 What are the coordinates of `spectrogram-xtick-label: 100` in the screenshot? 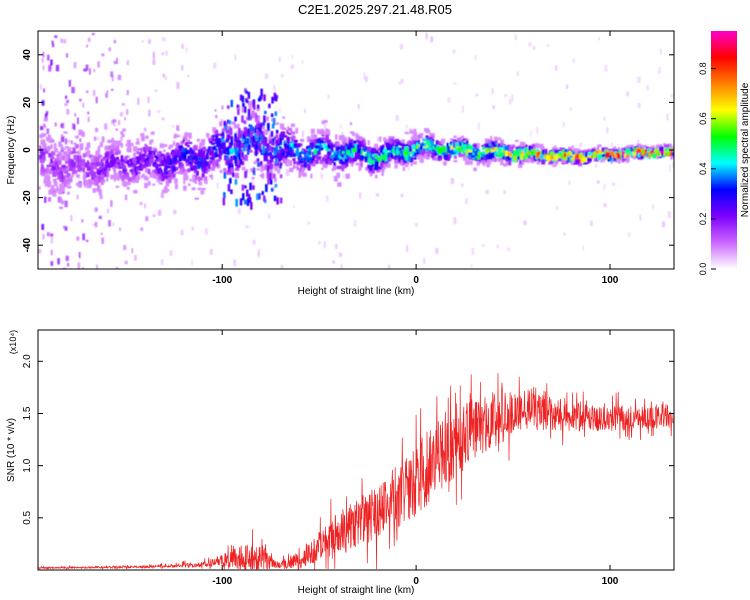 It's located at (610, 280).